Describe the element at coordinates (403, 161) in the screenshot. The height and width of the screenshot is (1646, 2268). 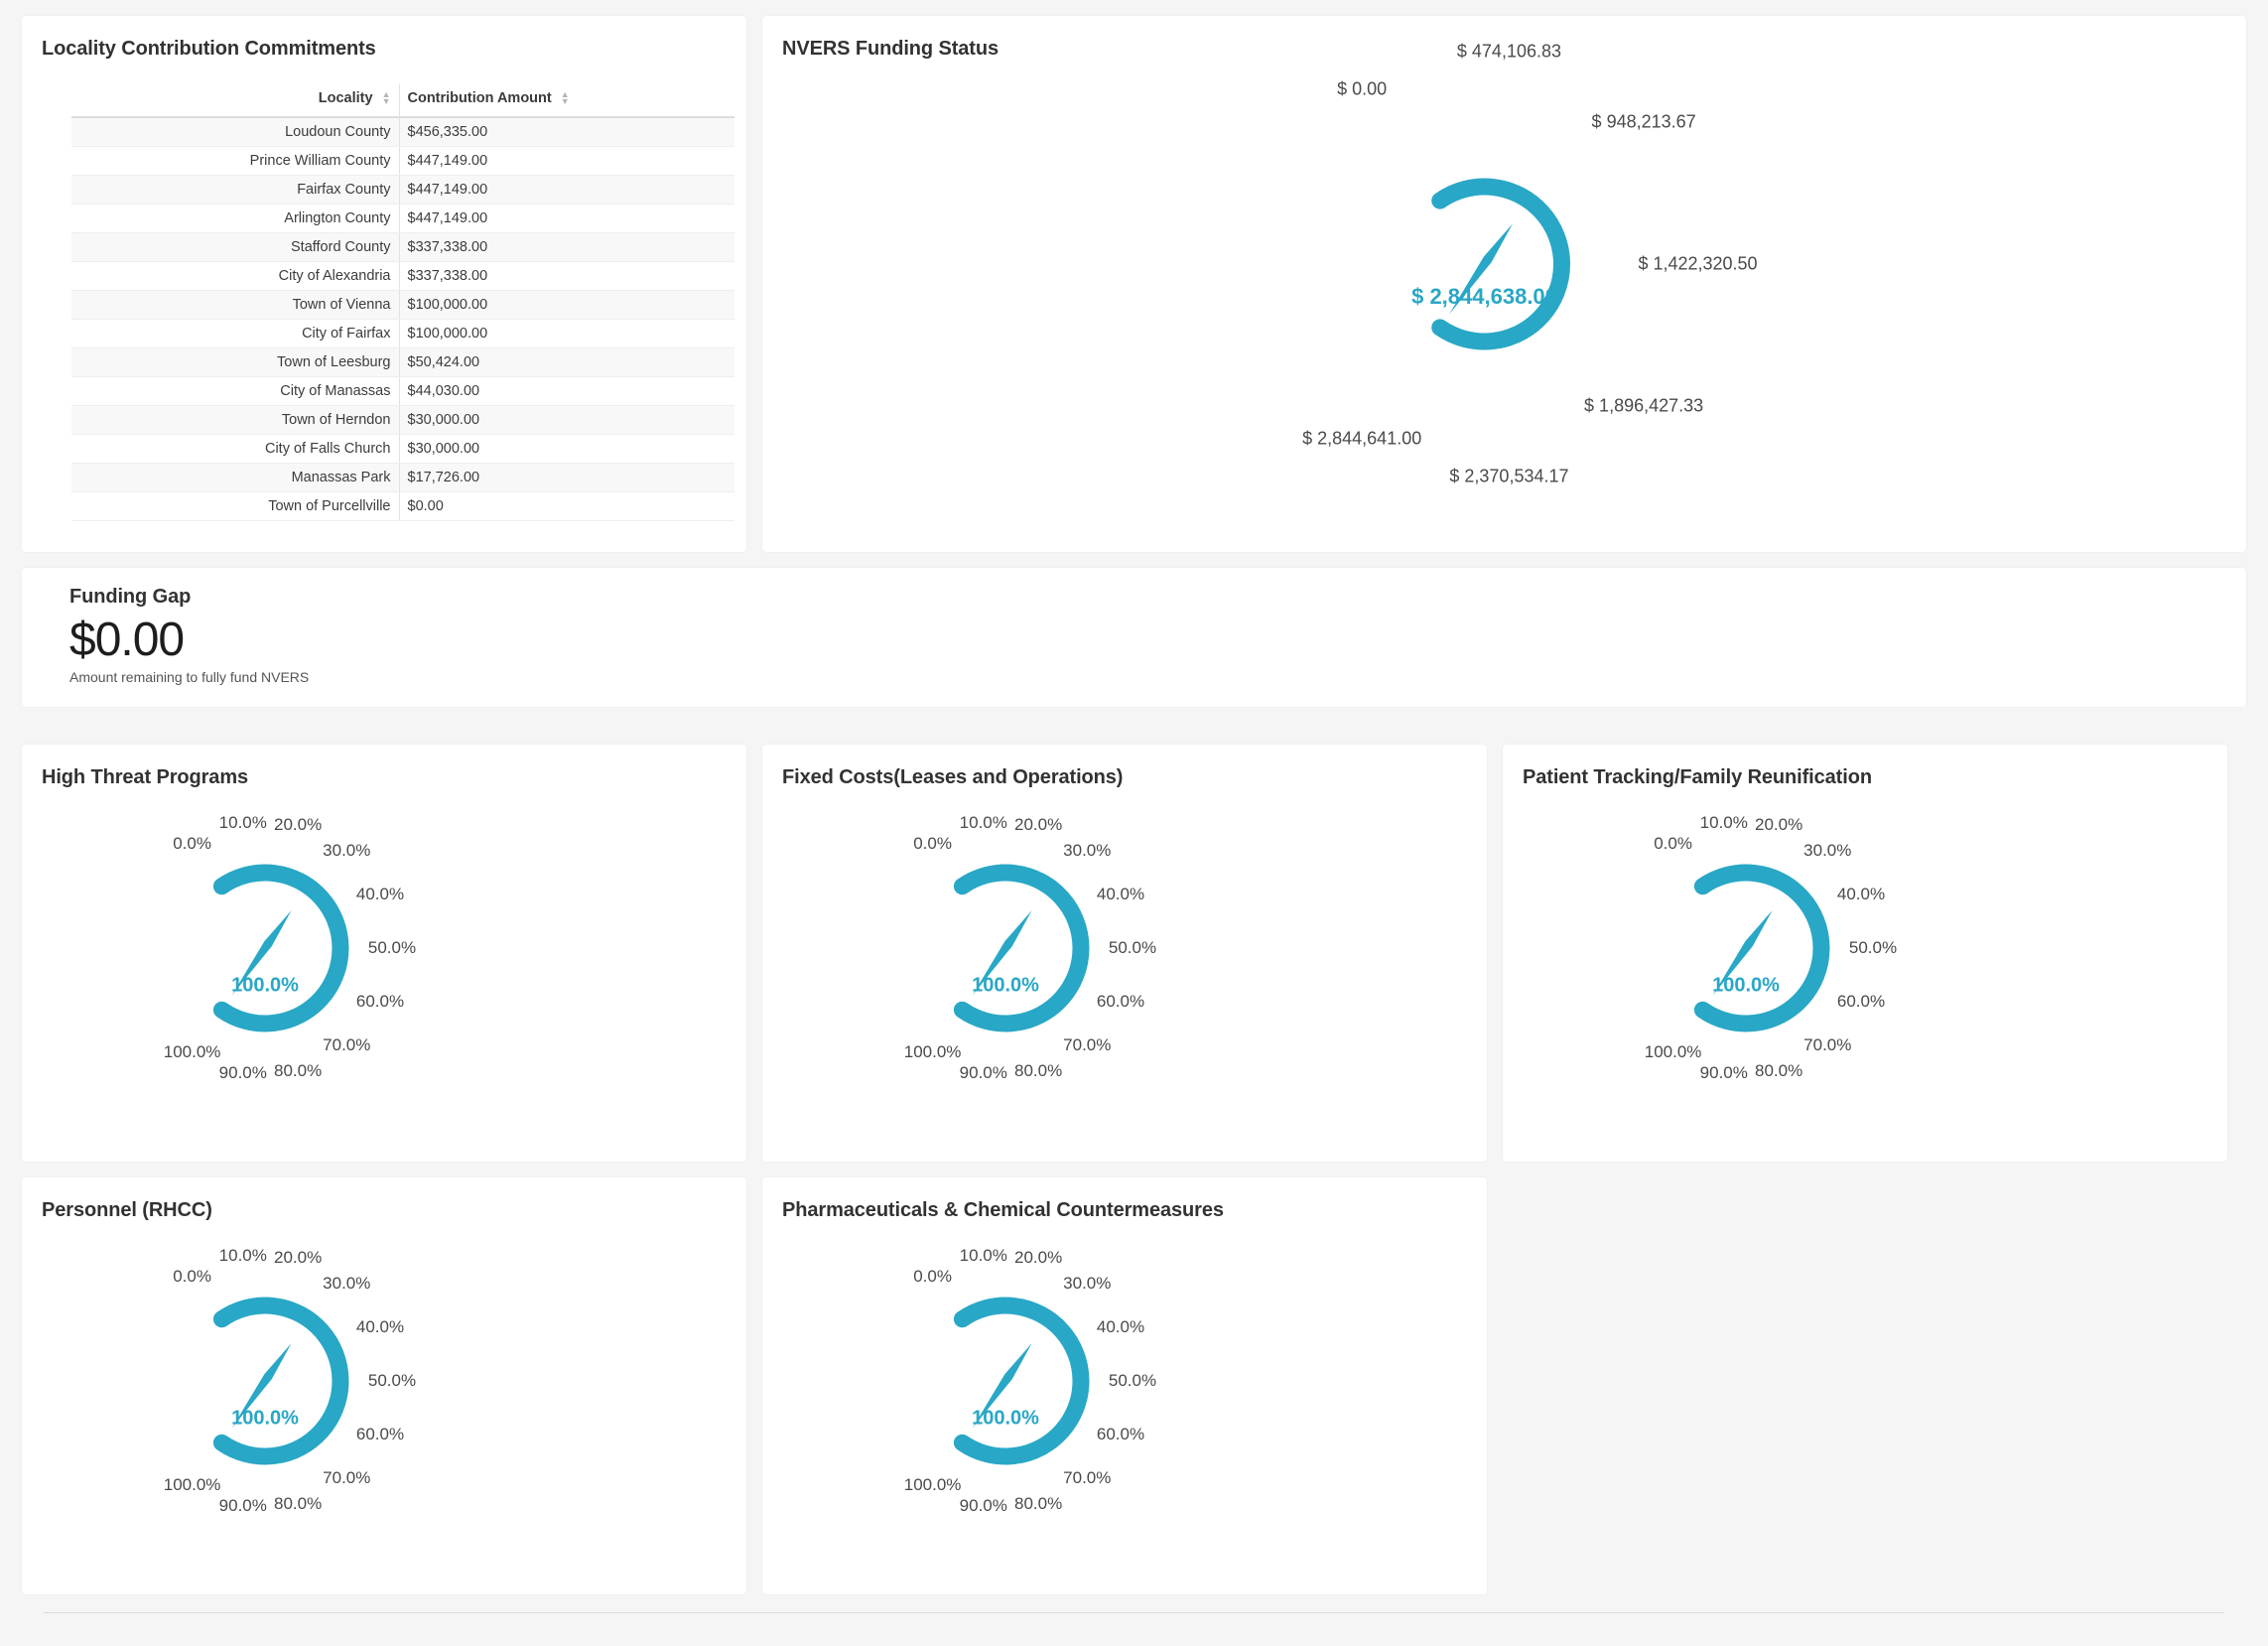
I see `table-row: Prince William County $447,149.00` at that location.